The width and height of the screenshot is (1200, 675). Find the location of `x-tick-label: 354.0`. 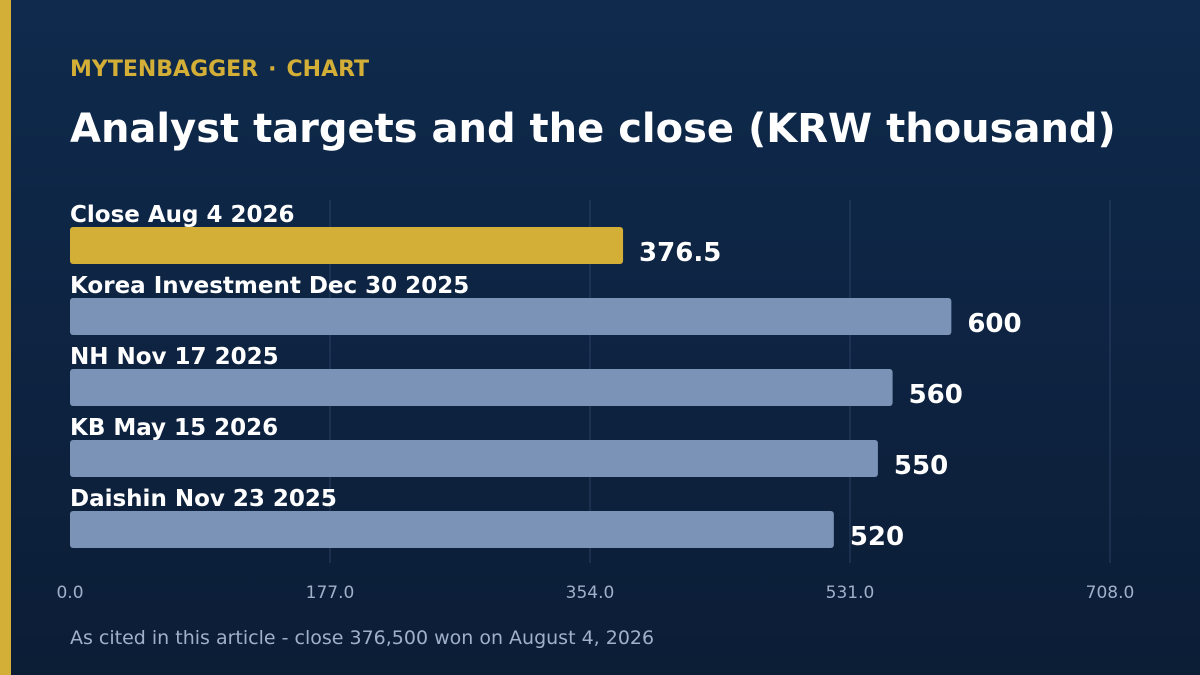

x-tick-label: 354.0 is located at coordinates (590, 593).